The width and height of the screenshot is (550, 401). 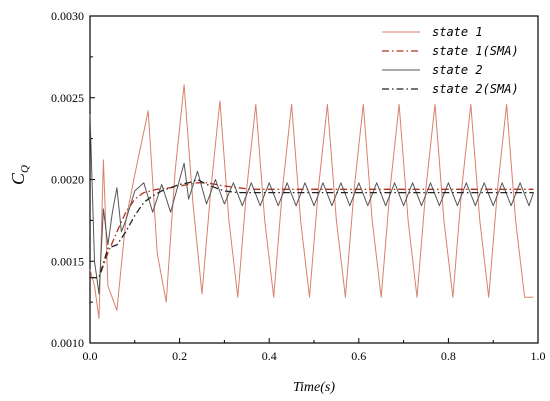 What do you see at coordinates (18, 178) in the screenshot?
I see `y-axis-title-main: C` at bounding box center [18, 178].